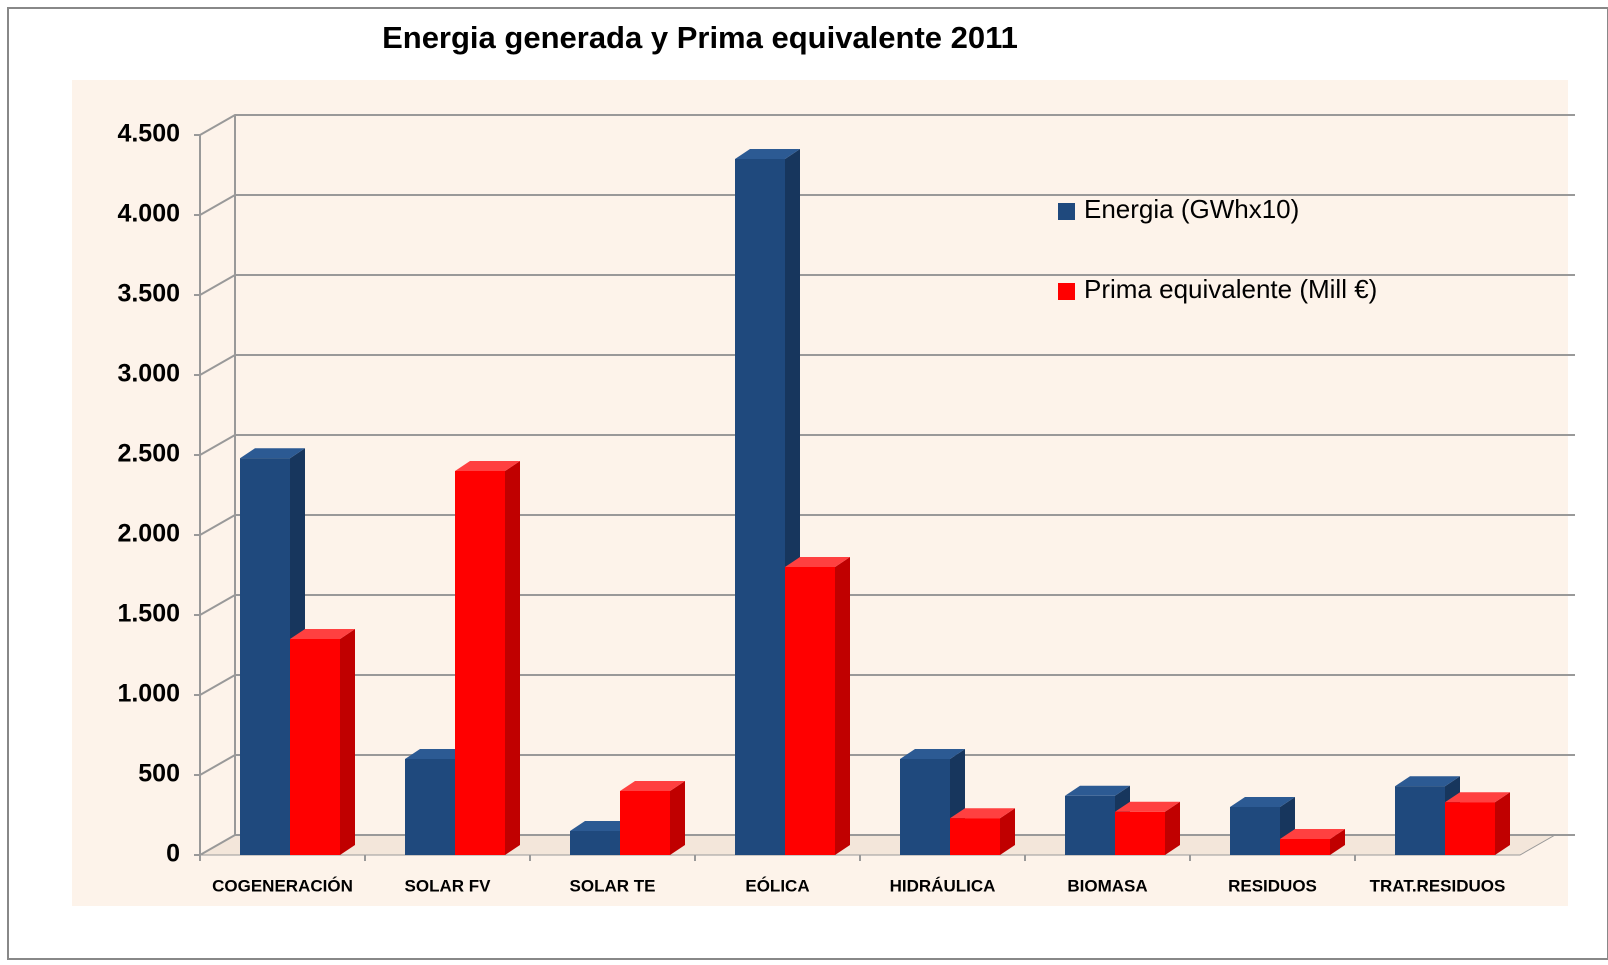 This screenshot has width=1608, height=965. Describe the element at coordinates (1107, 885) in the screenshot. I see `x-tick-label: BIOMASA` at that location.